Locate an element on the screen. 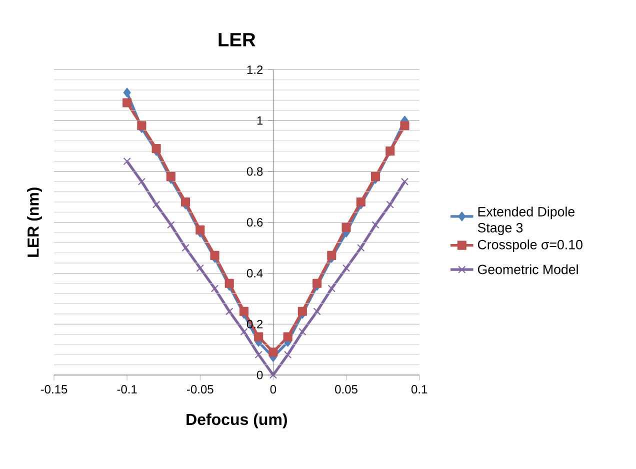 This screenshot has width=636, height=469. x-tick-label: -0.05 is located at coordinates (200, 389).